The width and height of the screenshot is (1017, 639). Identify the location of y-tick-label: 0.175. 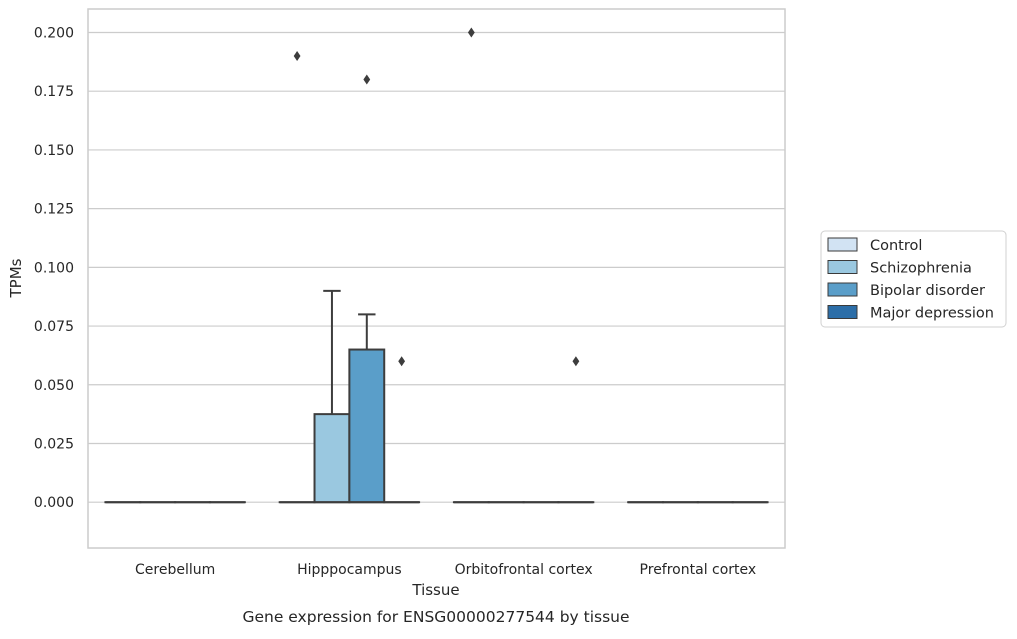
(54, 92).